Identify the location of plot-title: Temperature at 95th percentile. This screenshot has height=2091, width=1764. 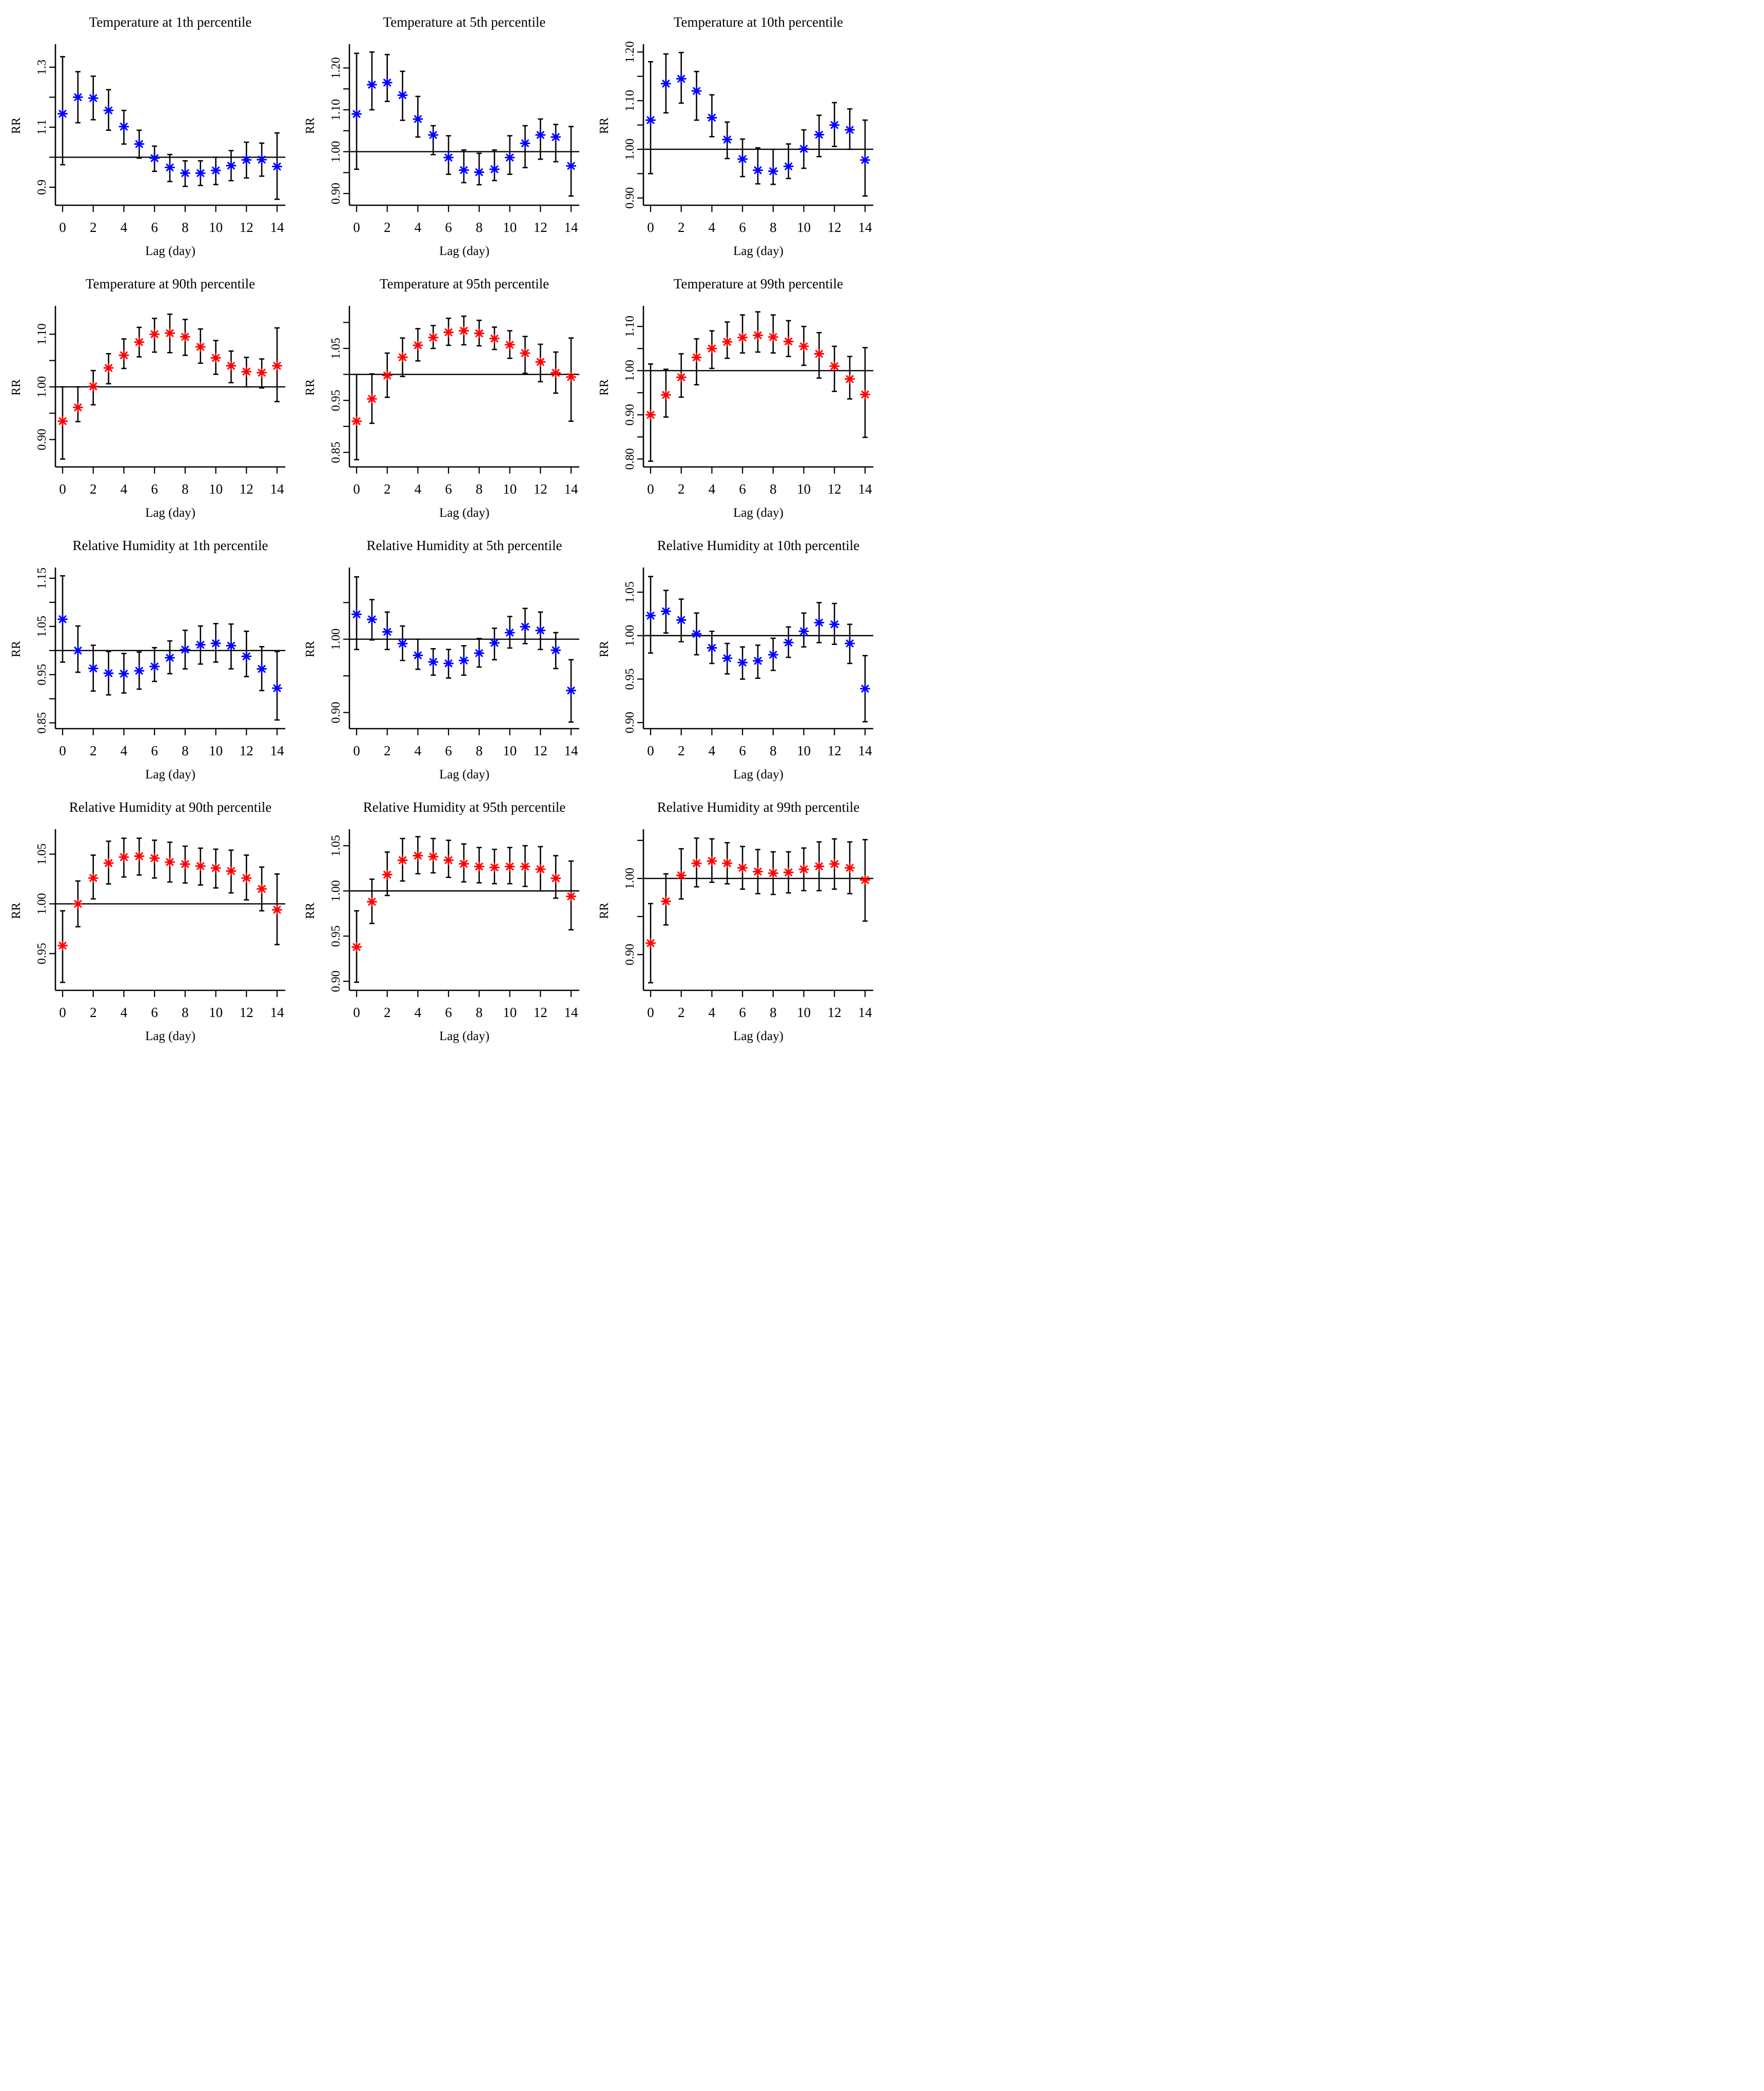
(464, 283).